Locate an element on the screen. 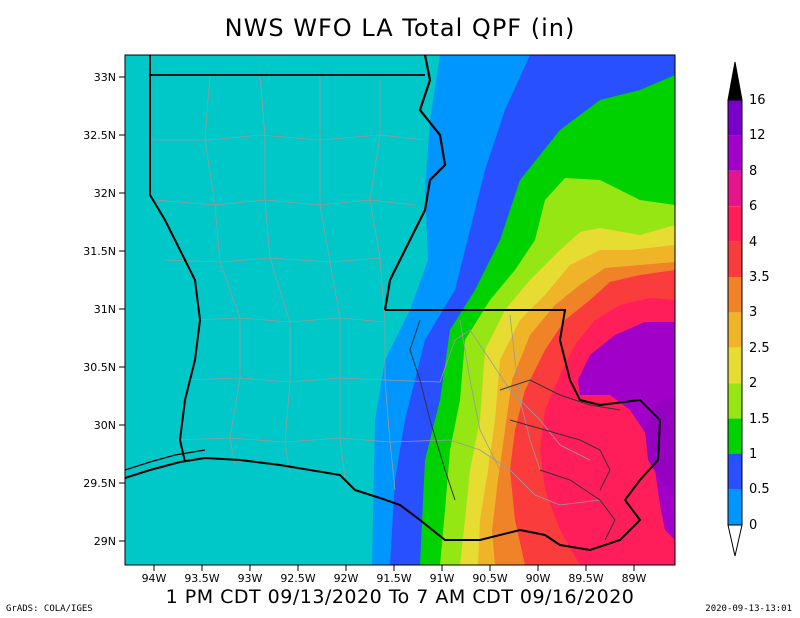 The image size is (800, 618). lat-label: 29N is located at coordinates (105, 541).